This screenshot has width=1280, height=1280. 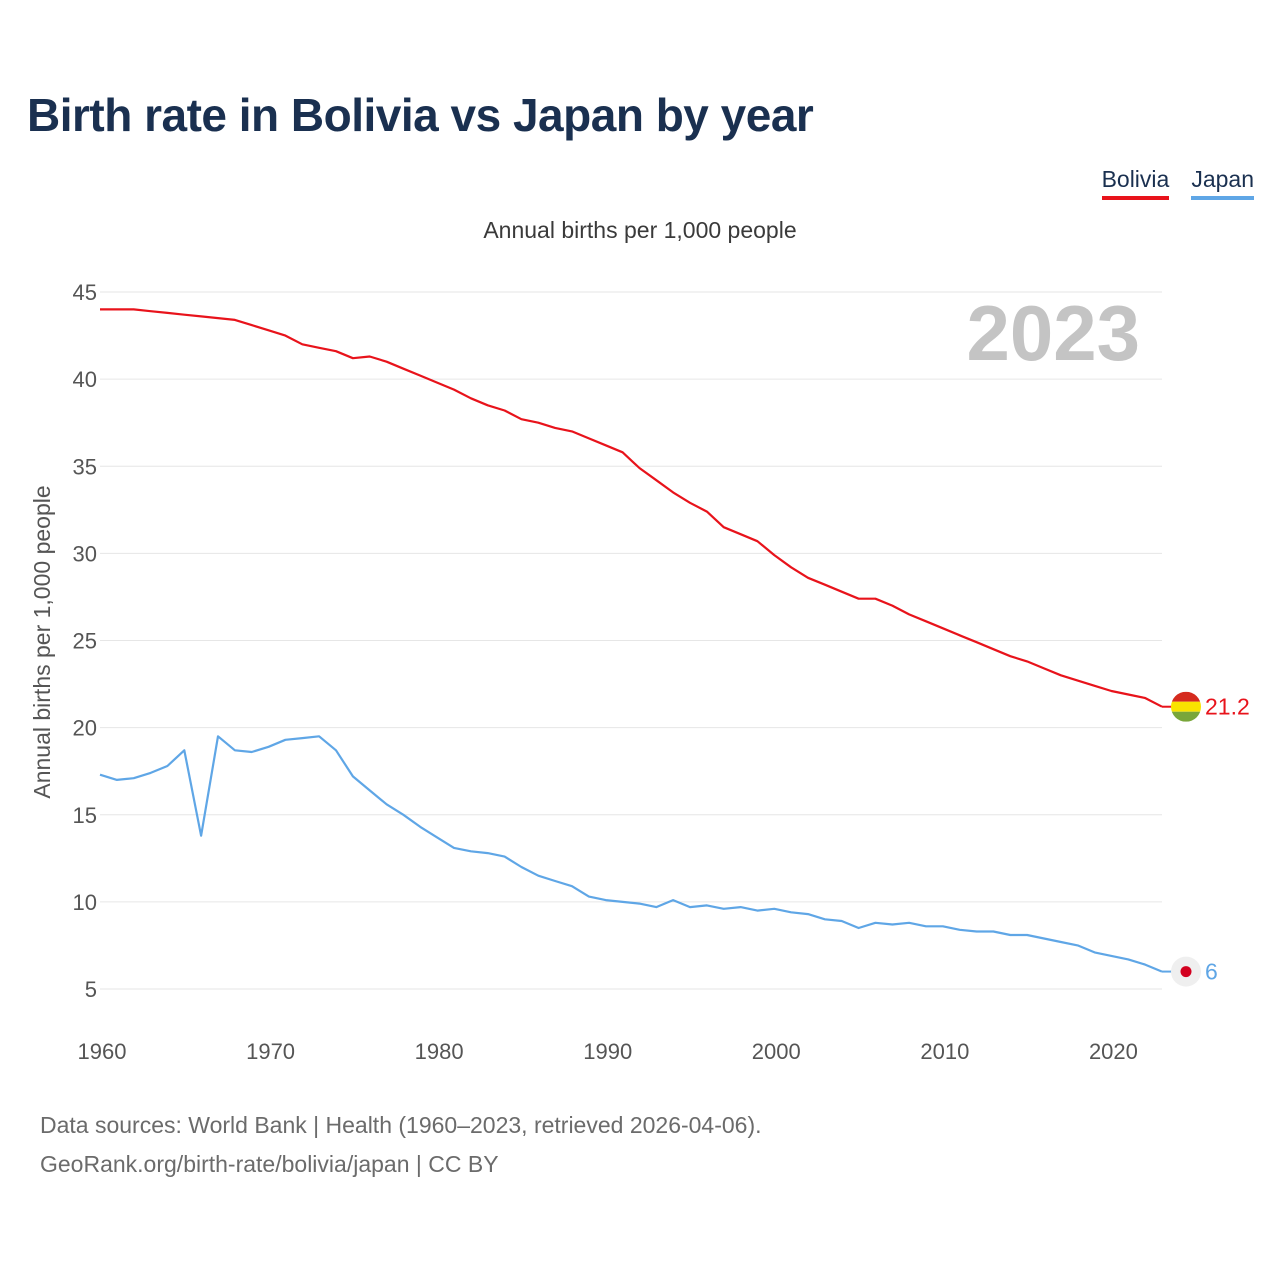 I want to click on chart-title: Birth rate in Bolivia vs Japan by year, so click(x=420, y=115).